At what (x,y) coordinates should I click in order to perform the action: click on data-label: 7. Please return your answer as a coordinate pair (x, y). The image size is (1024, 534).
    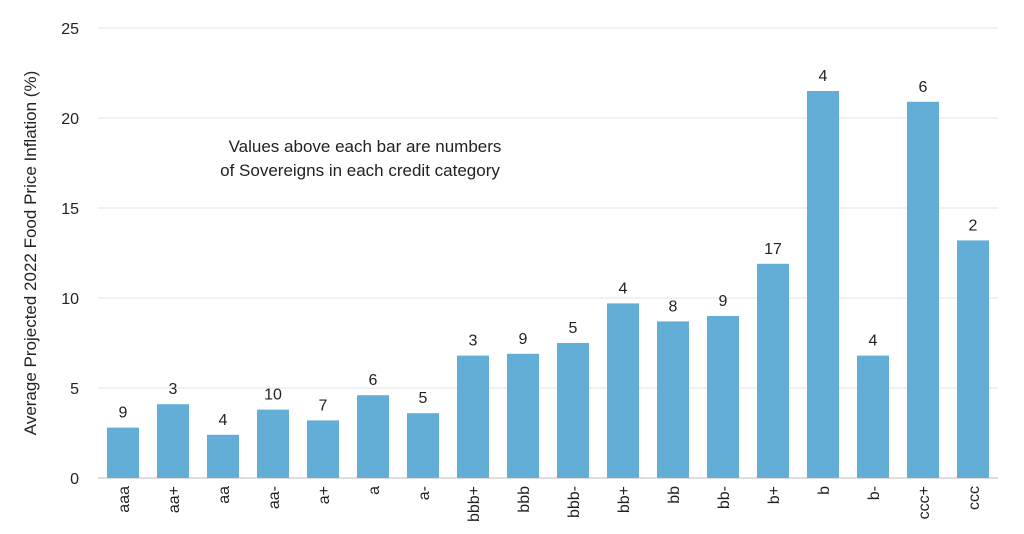
    Looking at the image, I should click on (323, 405).